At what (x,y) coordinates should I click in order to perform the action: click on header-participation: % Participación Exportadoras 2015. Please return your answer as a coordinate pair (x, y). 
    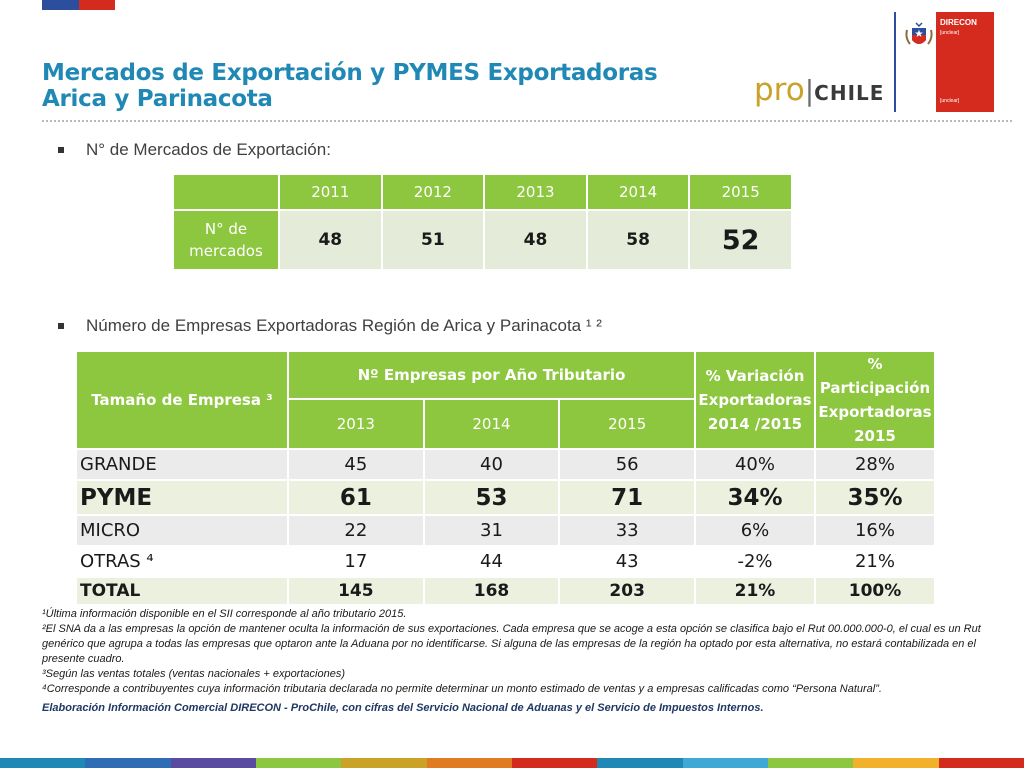
    Looking at the image, I should click on (875, 400).